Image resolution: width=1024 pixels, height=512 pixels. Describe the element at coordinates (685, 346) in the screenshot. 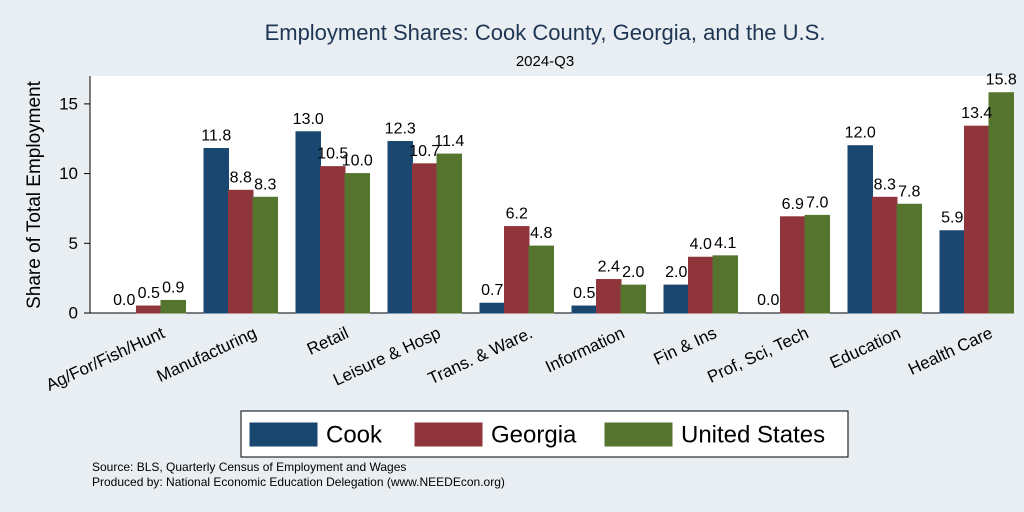

I see `x-tick-label-fin-ins: Fin & Ins` at that location.